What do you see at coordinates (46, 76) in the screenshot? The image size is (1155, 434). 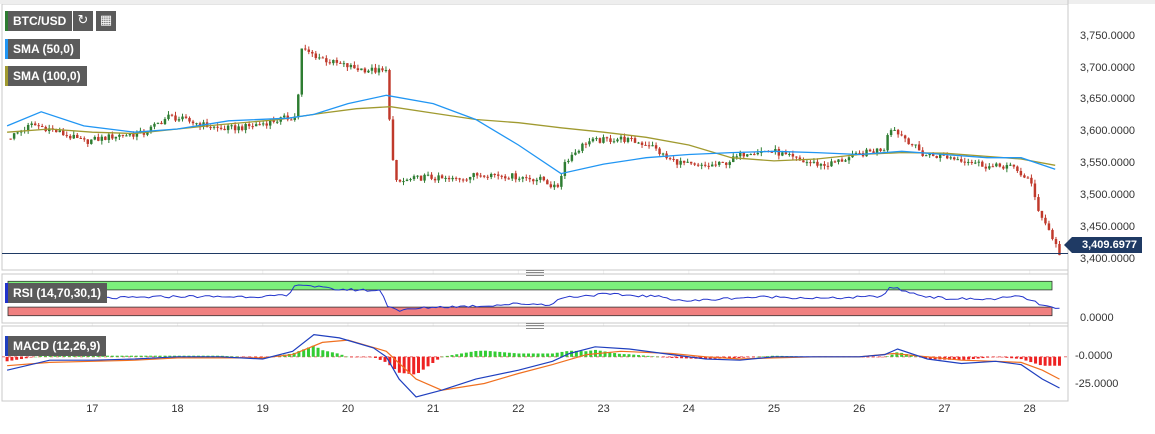 I see `sma100-label: SMA (100,0)` at bounding box center [46, 76].